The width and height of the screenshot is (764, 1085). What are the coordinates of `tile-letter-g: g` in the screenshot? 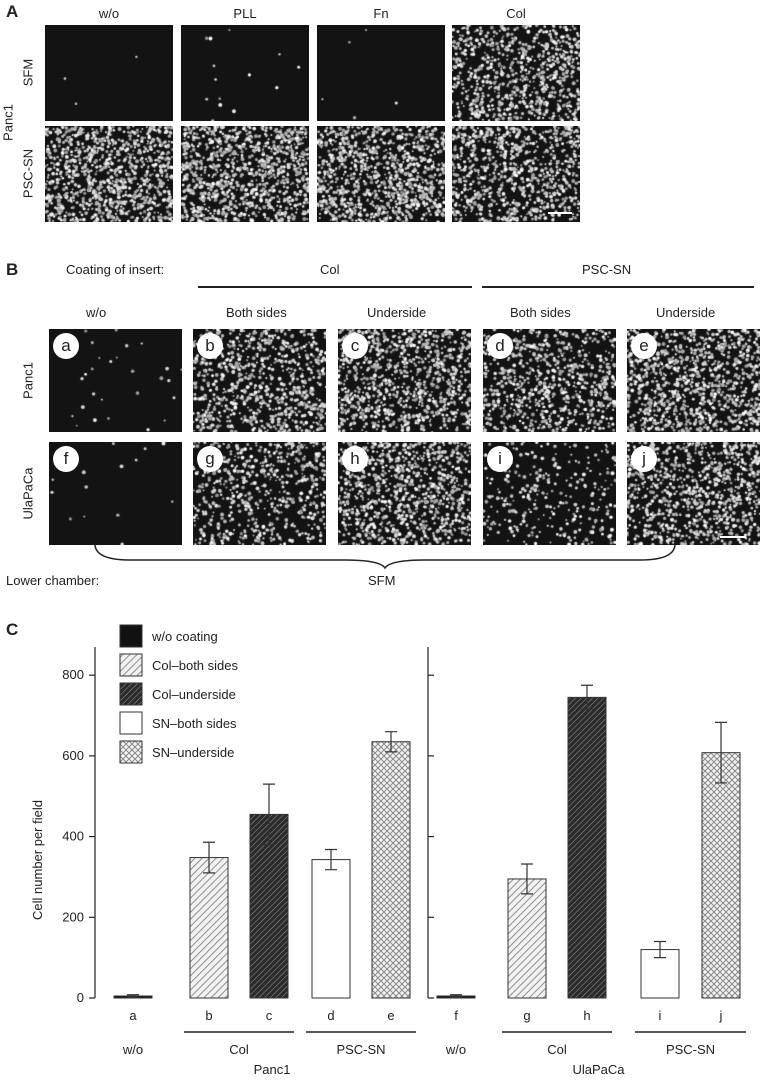 It's located at (210, 459).